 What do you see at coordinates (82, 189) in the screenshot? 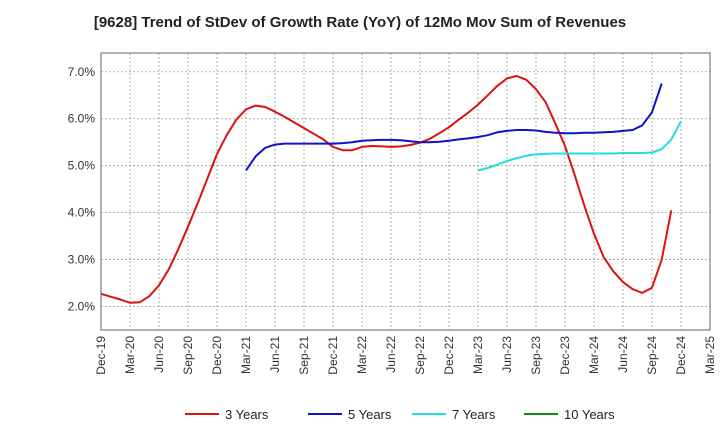
I see `y-axis: 2.0% 3.0% 4.0% 5.0% 6.0% 7.0%` at bounding box center [82, 189].